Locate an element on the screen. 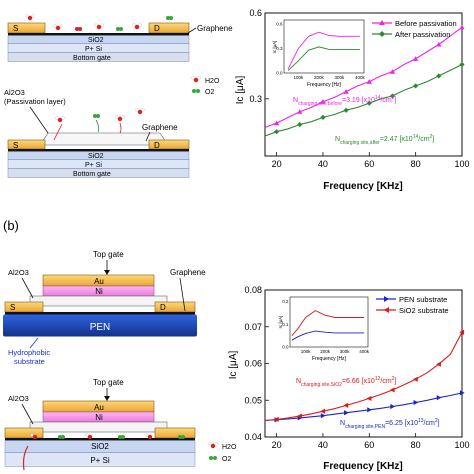 The height and width of the screenshot is (474, 474). legend-before-marker is located at coordinates (382, 22).